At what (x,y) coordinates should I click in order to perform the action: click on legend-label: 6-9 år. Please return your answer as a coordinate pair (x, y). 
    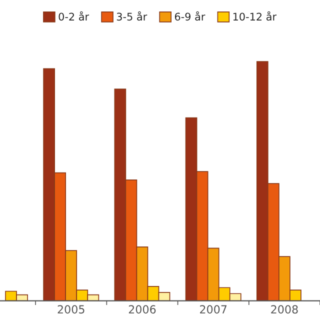
    Looking at the image, I should click on (190, 16).